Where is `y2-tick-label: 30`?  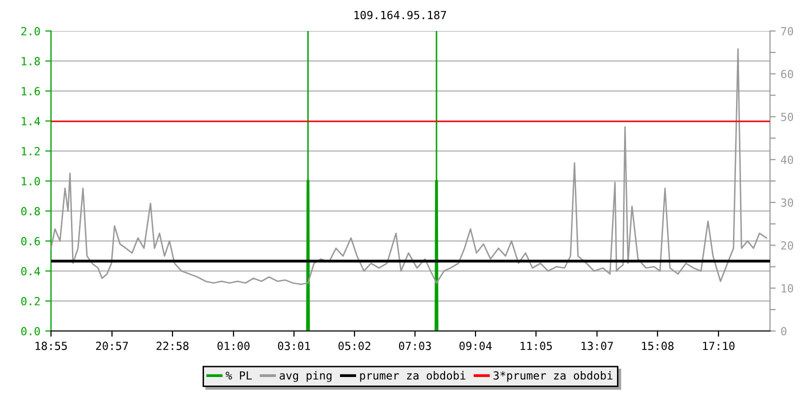 y2-tick-label: 30 is located at coordinates (787, 202).